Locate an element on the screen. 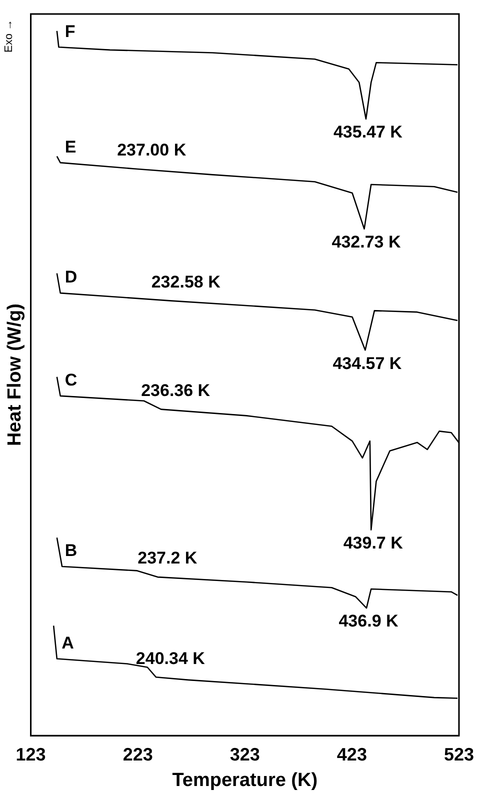 Image resolution: width=477 pixels, height=796 pixels. annotation: 240.34 K is located at coordinates (171, 658).